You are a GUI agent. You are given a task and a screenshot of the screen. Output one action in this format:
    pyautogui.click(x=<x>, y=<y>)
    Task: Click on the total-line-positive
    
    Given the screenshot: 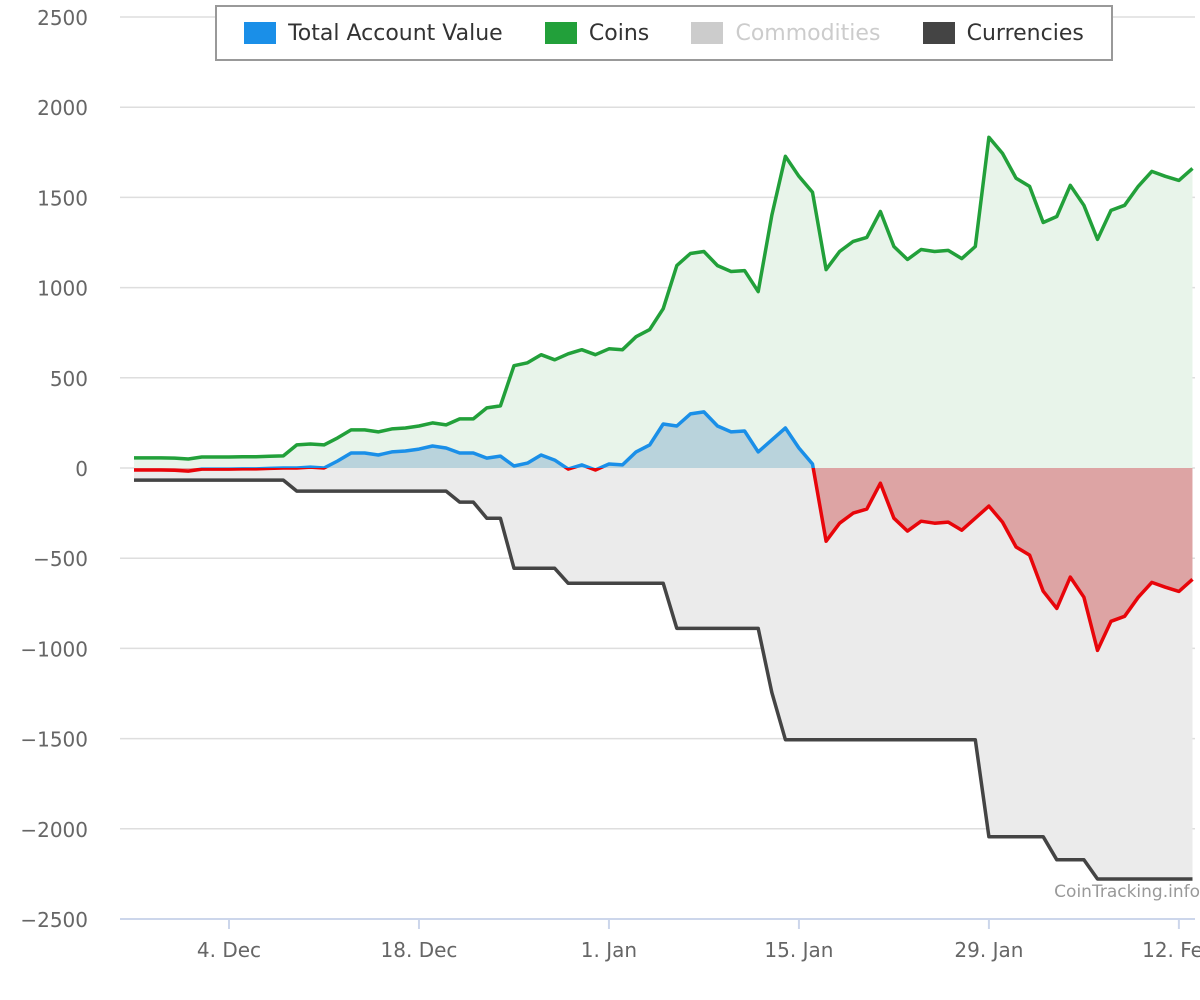 What is the action you would take?
    pyautogui.click(x=506, y=439)
    